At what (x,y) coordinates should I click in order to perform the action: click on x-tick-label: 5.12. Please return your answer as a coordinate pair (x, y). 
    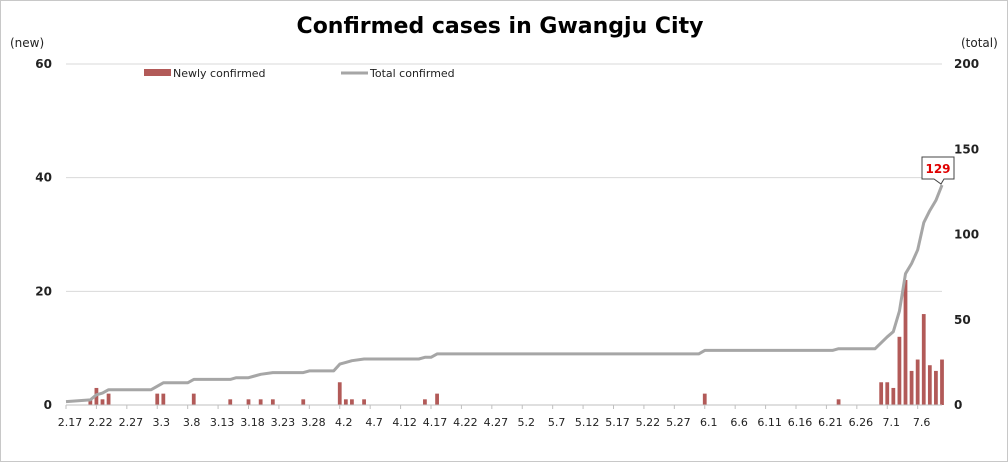
    Looking at the image, I should click on (587, 422).